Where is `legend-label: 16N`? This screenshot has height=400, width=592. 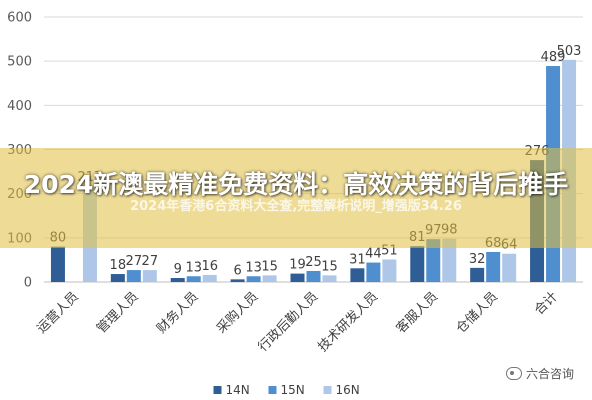 legend-label: 16N is located at coordinates (348, 390).